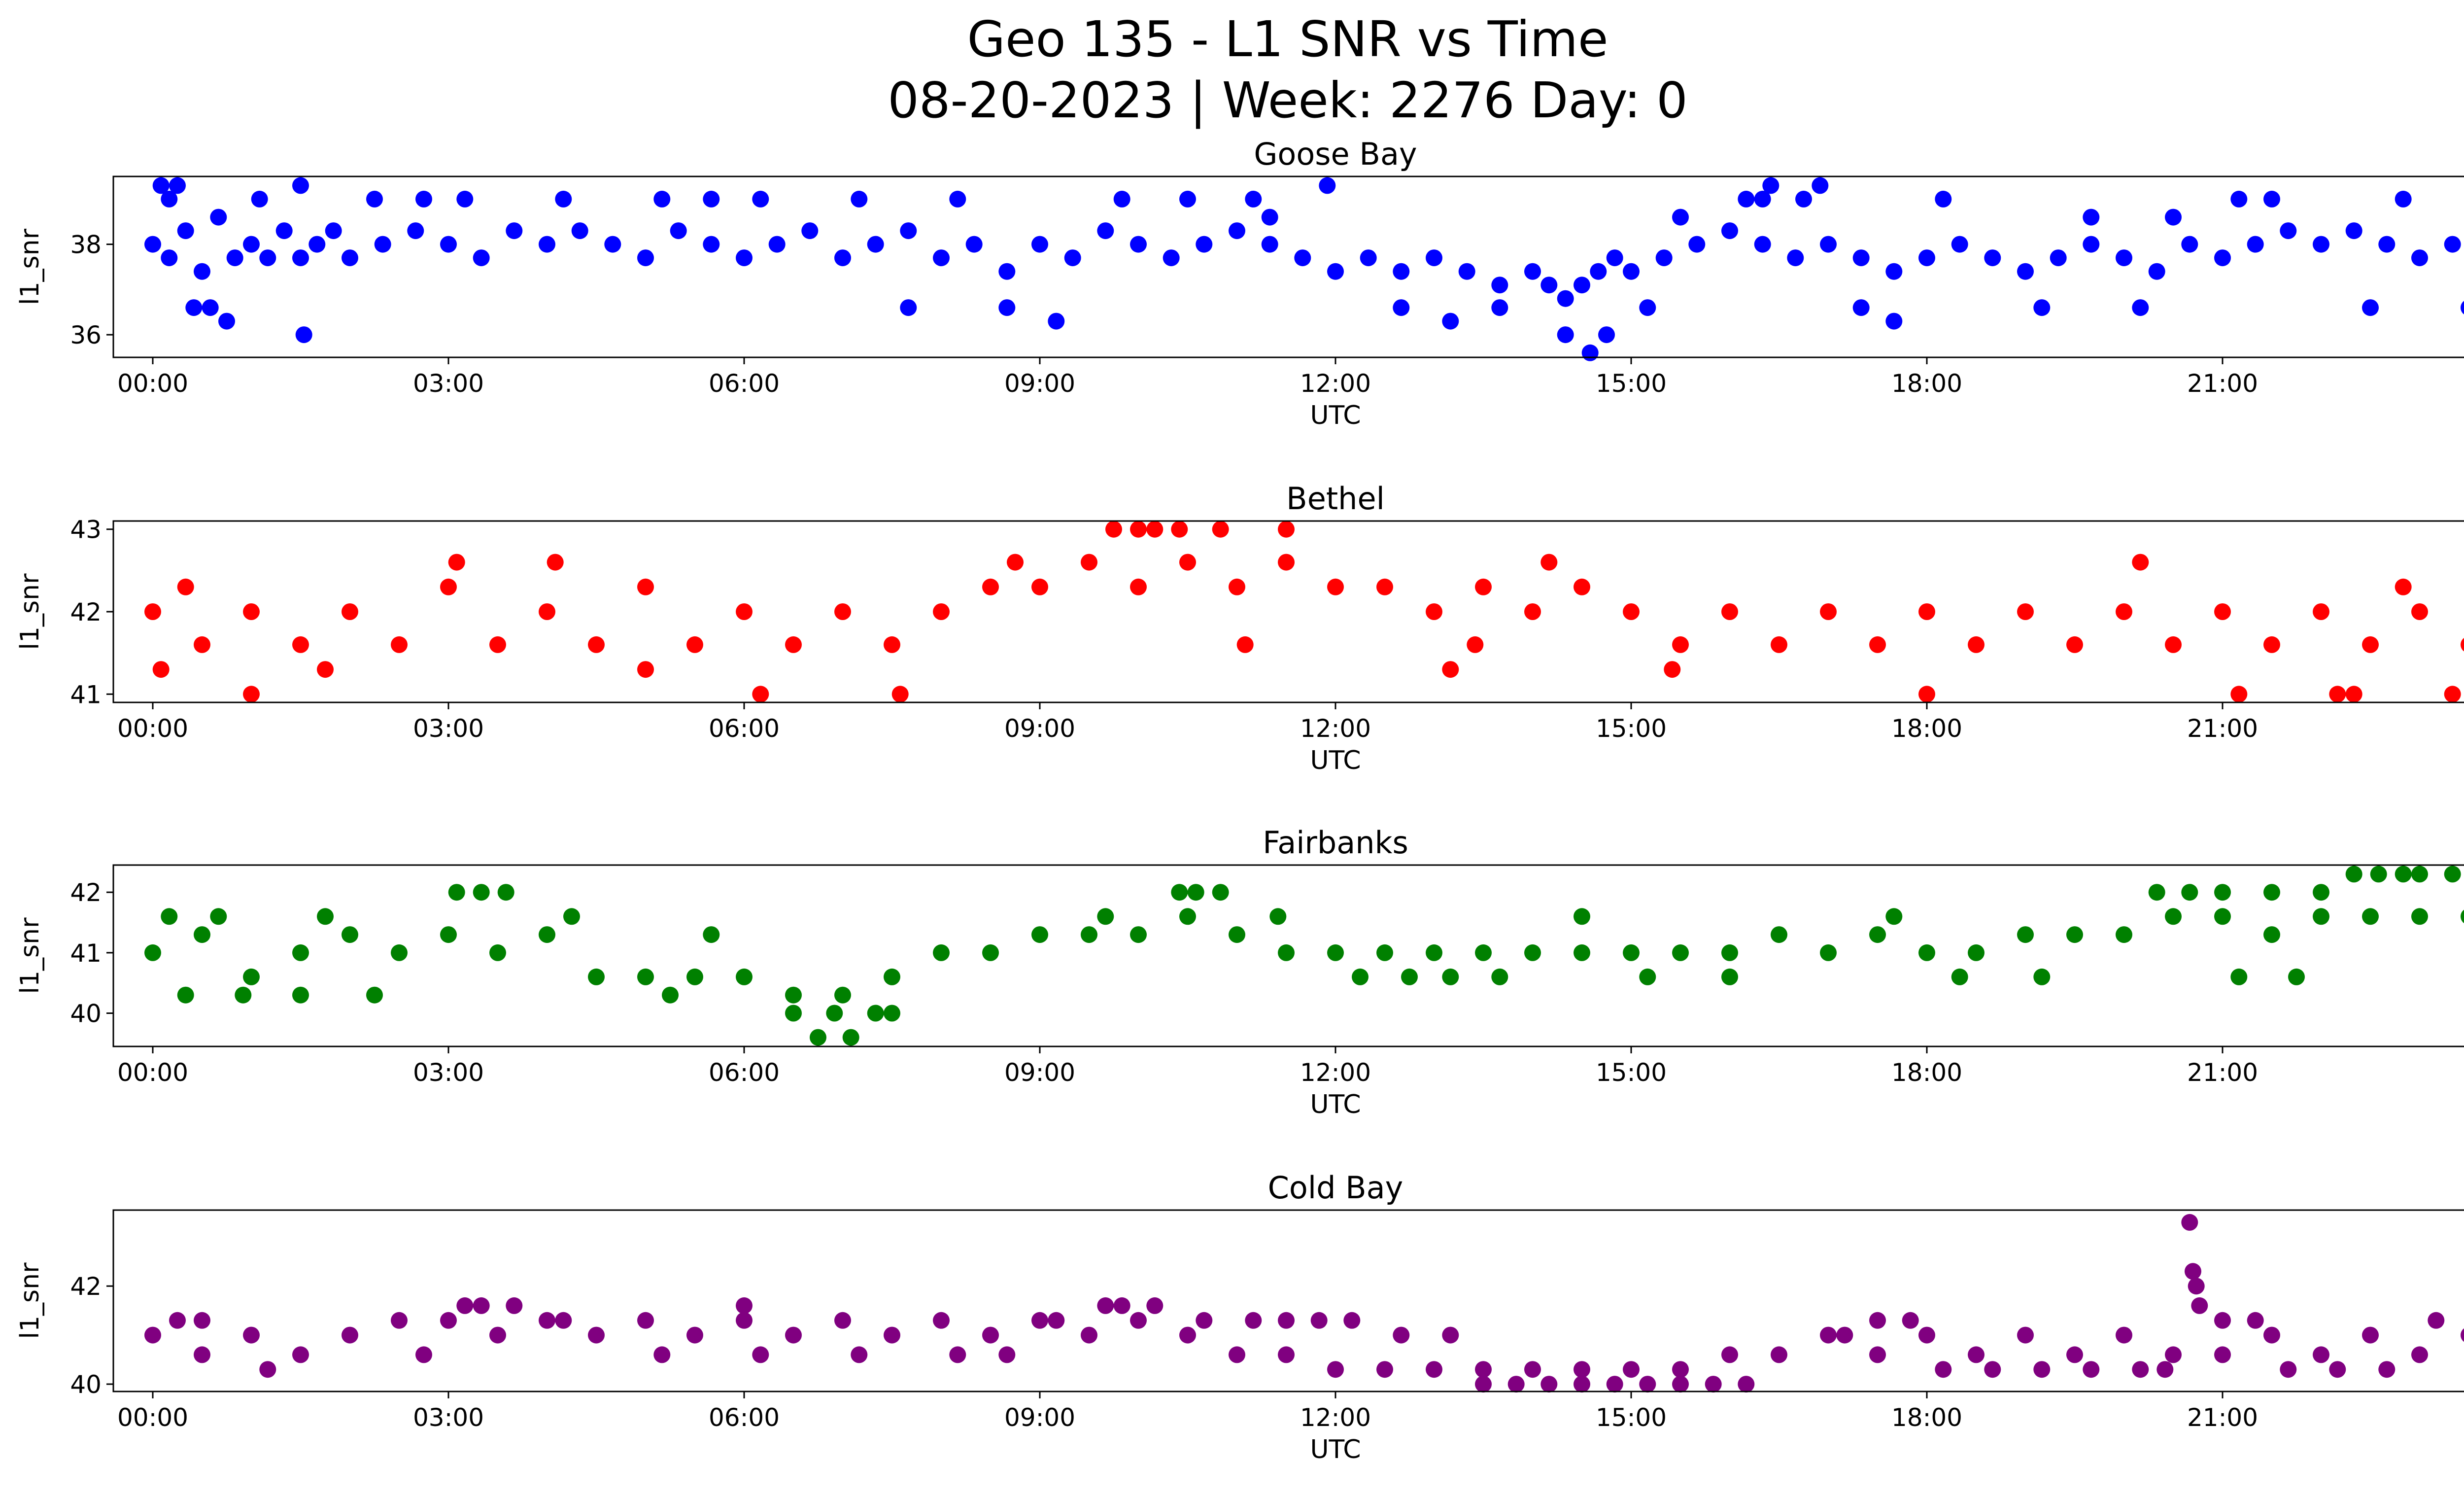 The height and width of the screenshot is (1495, 2464). What do you see at coordinates (1335, 760) in the screenshot?
I see `x-axis-label: UTC` at bounding box center [1335, 760].